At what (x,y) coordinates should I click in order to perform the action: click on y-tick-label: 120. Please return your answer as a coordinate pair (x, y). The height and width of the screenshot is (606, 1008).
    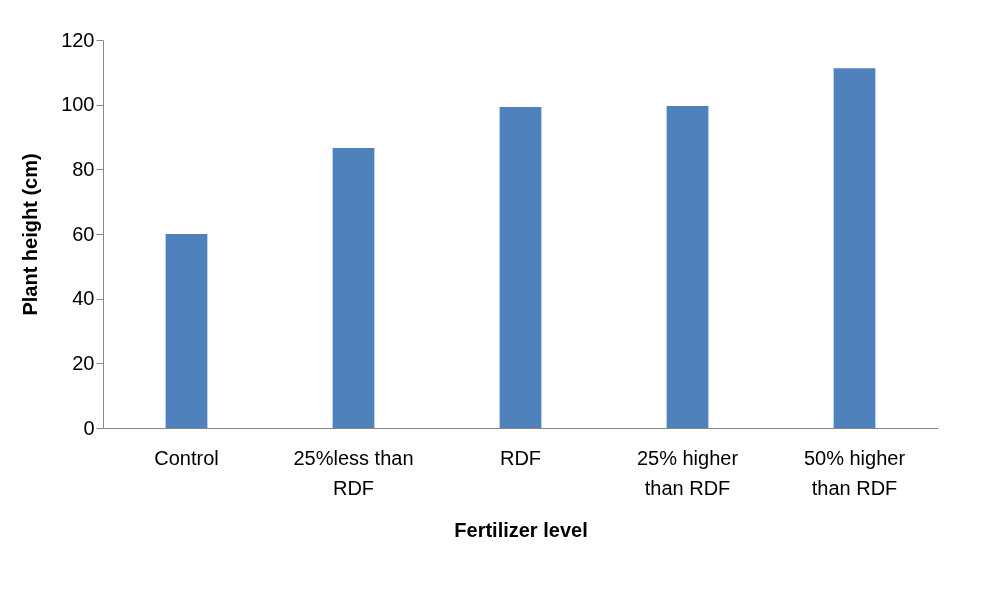
    Looking at the image, I should click on (78, 39).